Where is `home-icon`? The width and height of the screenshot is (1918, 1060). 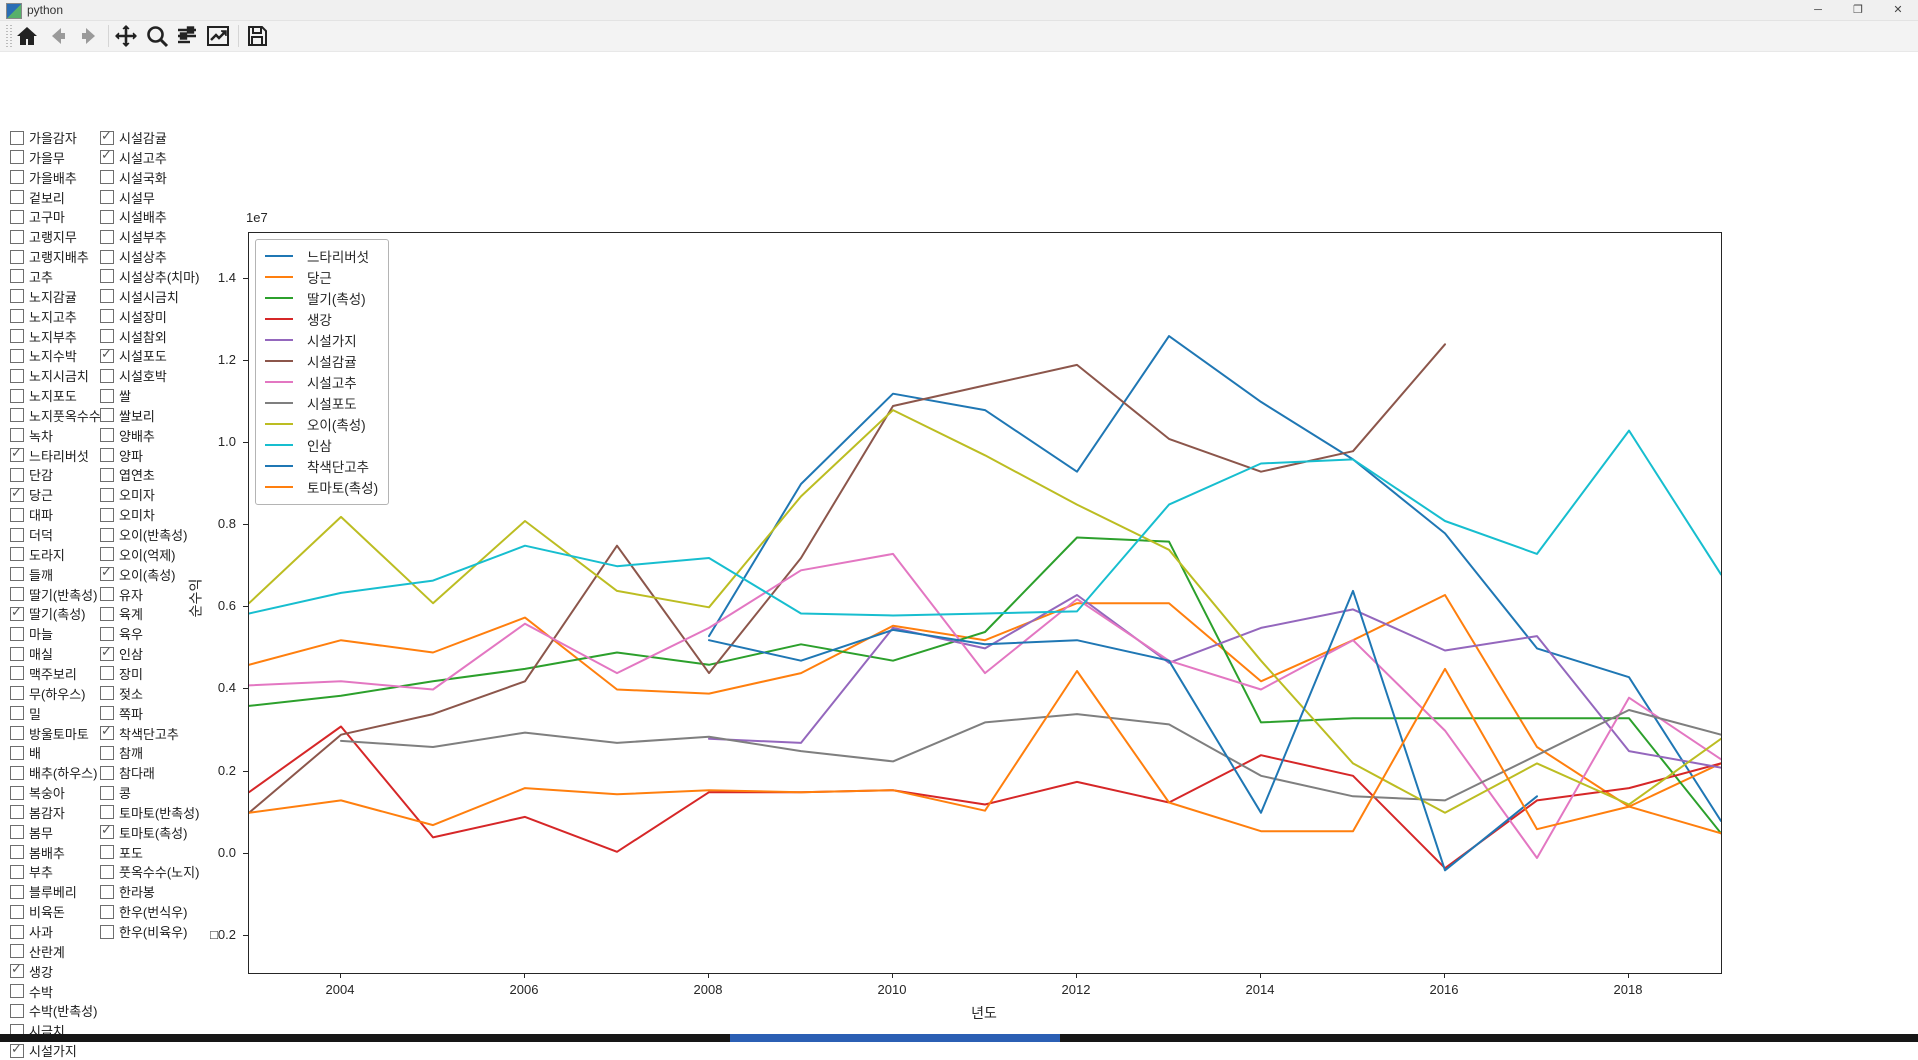 home-icon is located at coordinates (28, 36).